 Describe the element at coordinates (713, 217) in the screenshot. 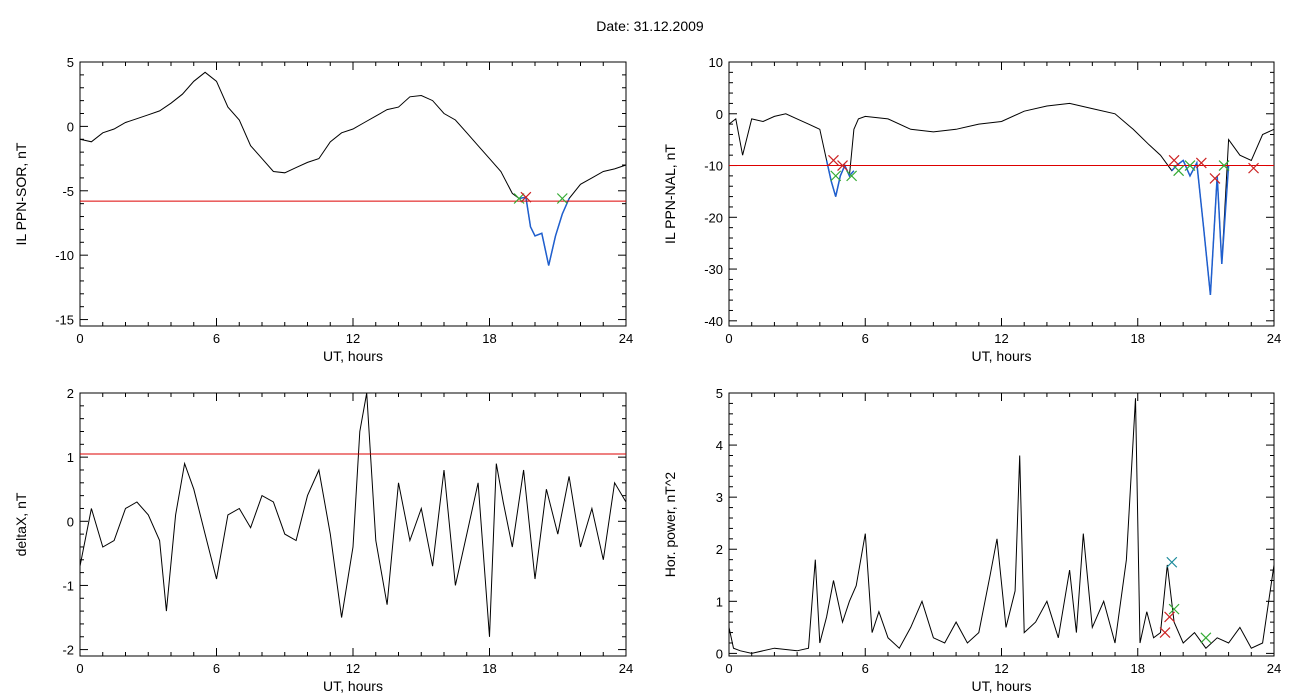

I see `y-tick-label: -20` at that location.